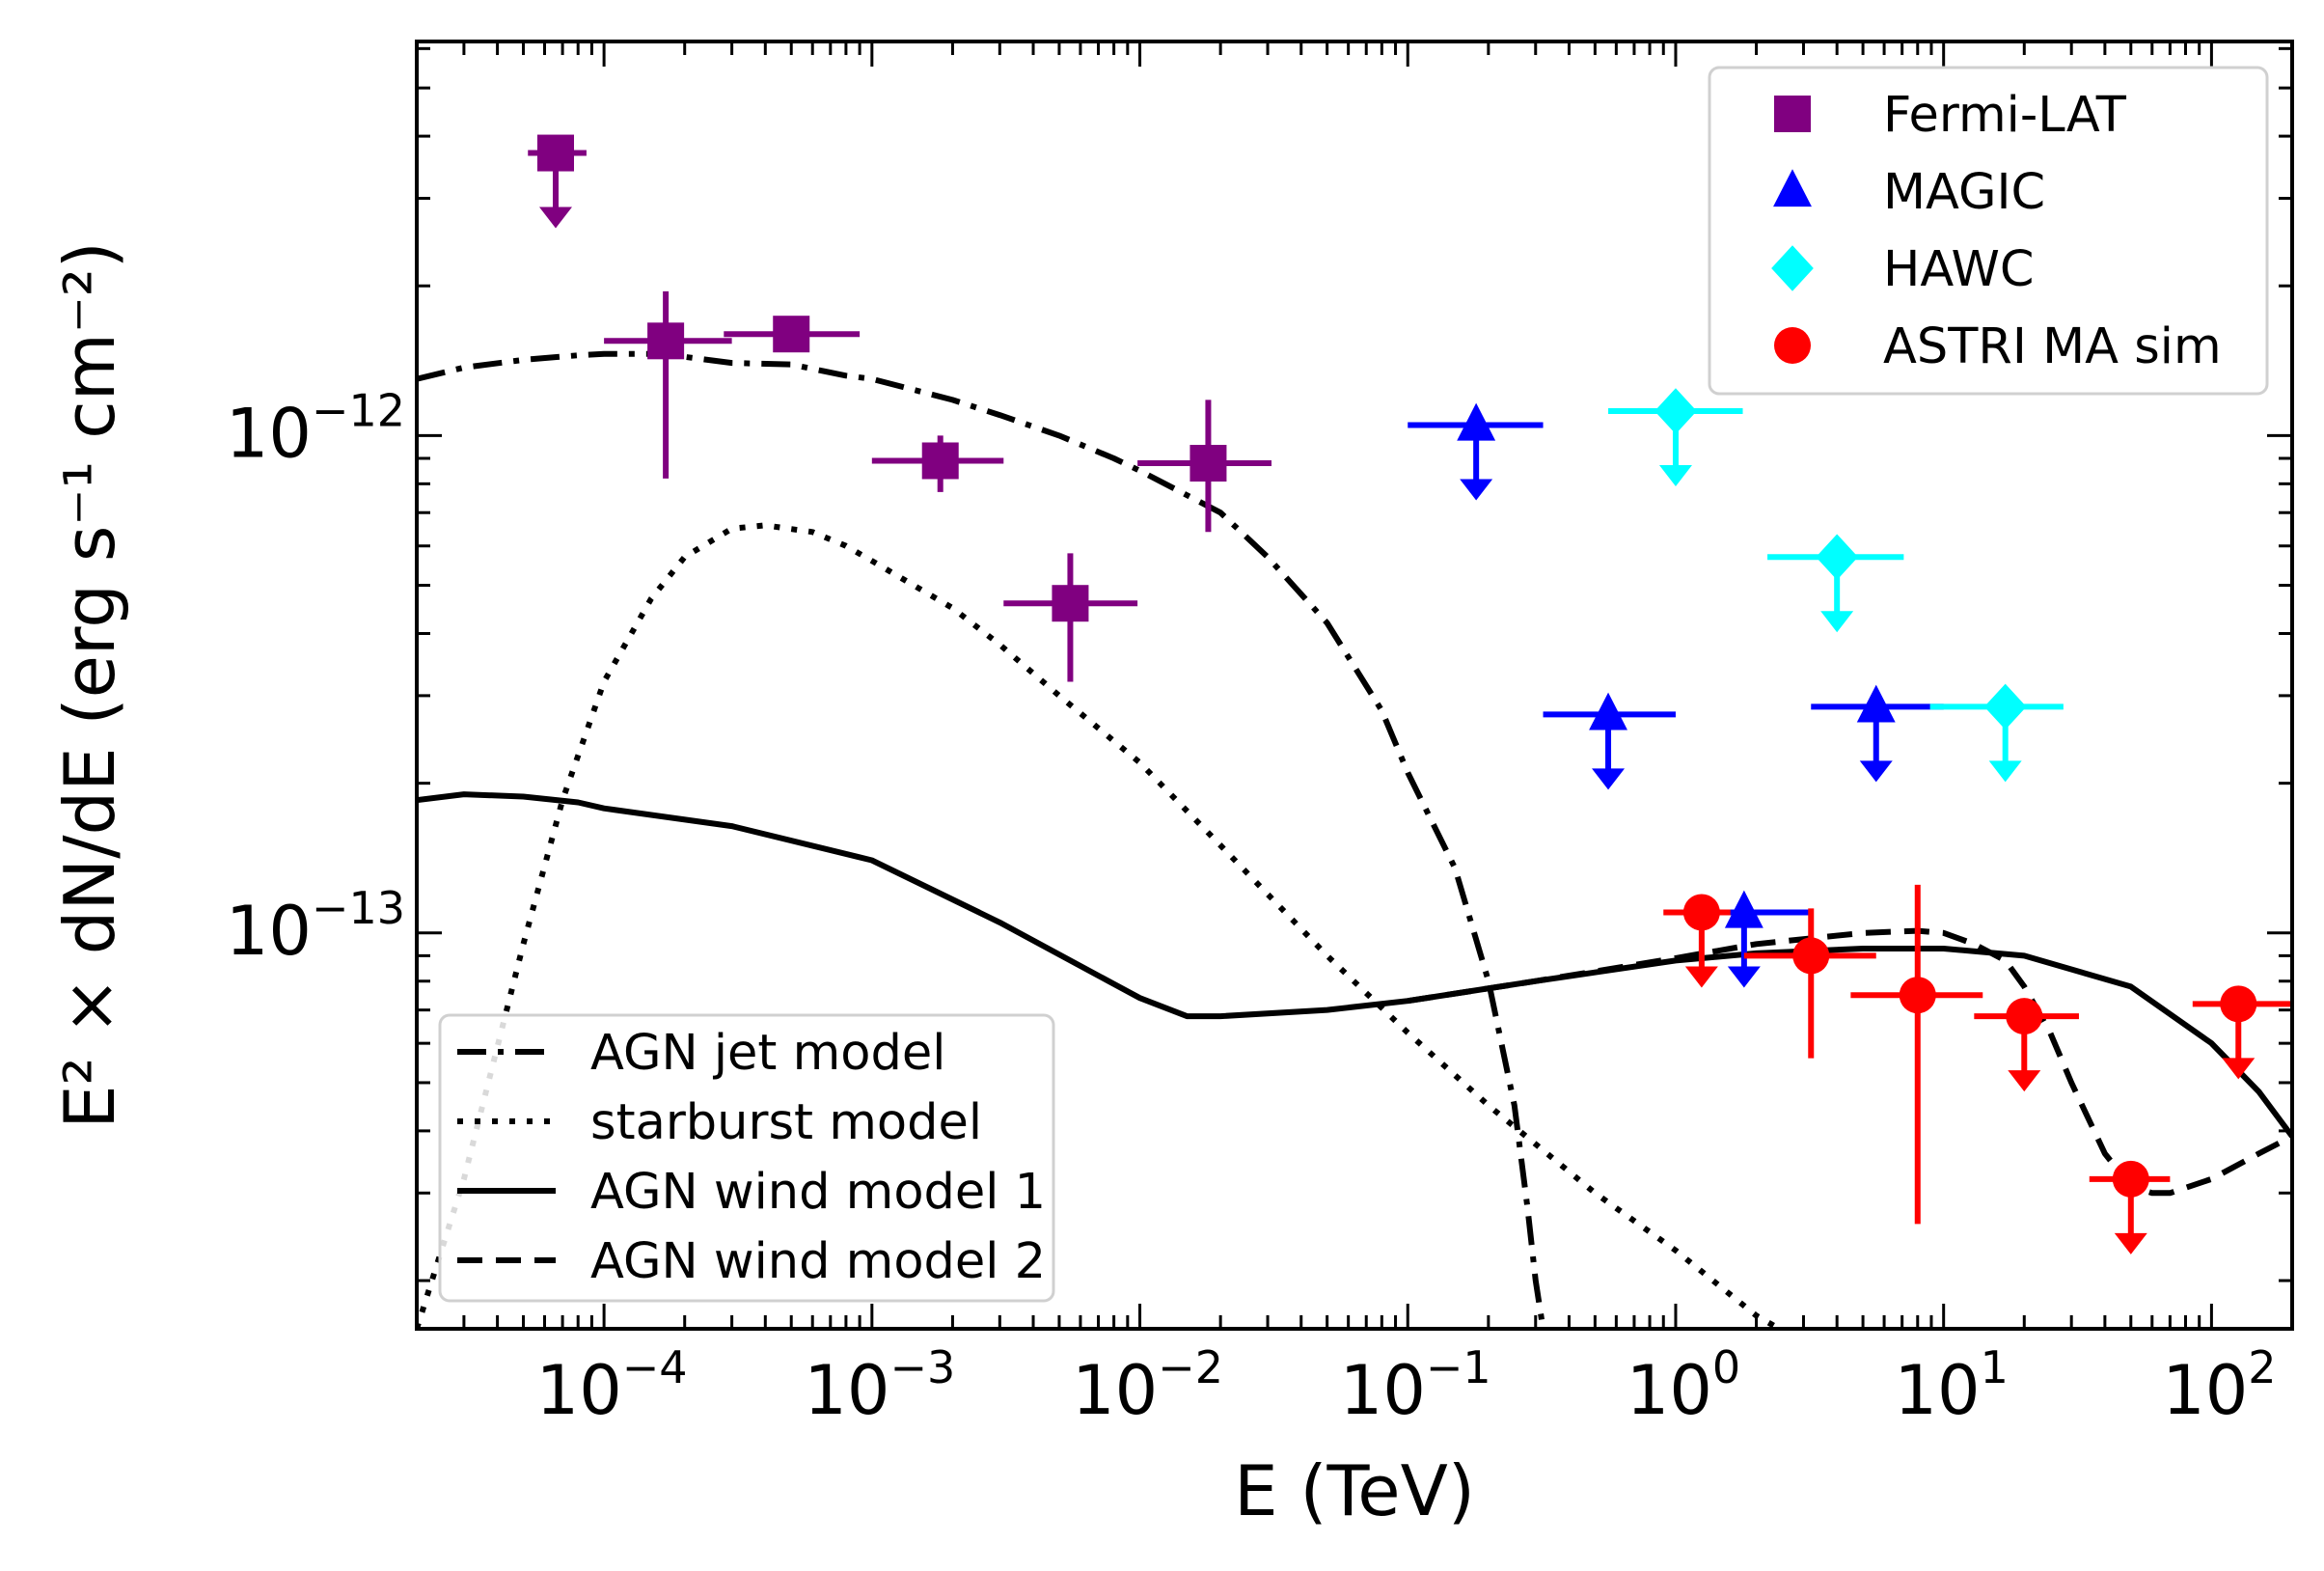 The image size is (2324, 1571). I want to click on point-magic-0-ul-arrow, so click(1476, 490).